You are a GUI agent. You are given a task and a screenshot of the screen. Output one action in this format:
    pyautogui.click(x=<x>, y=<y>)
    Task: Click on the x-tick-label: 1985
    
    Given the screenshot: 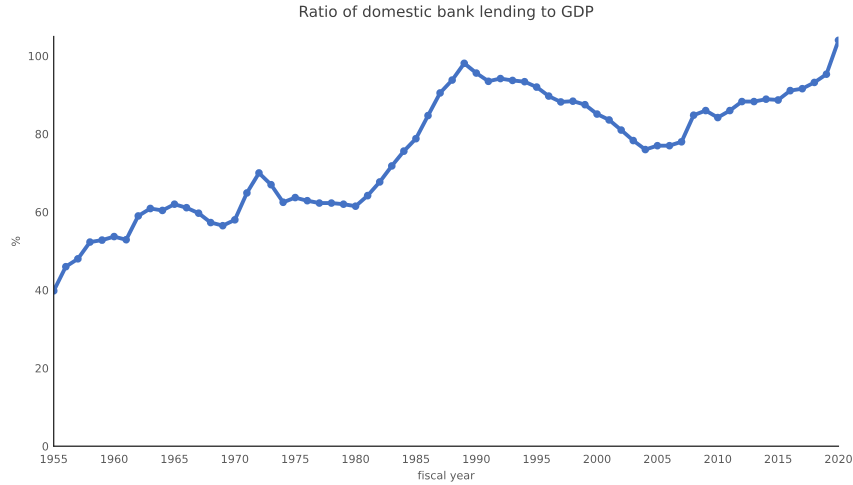 What is the action you would take?
    pyautogui.click(x=416, y=459)
    